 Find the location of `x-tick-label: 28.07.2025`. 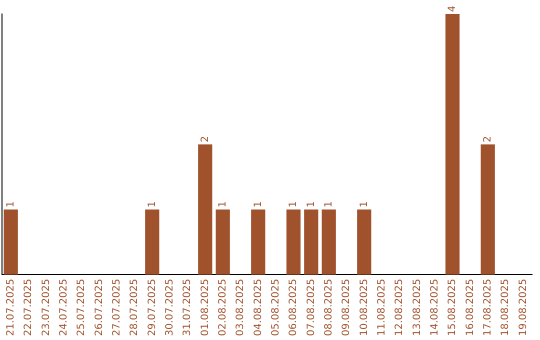

x-tick-label: 28.07.2025 is located at coordinates (134, 307).